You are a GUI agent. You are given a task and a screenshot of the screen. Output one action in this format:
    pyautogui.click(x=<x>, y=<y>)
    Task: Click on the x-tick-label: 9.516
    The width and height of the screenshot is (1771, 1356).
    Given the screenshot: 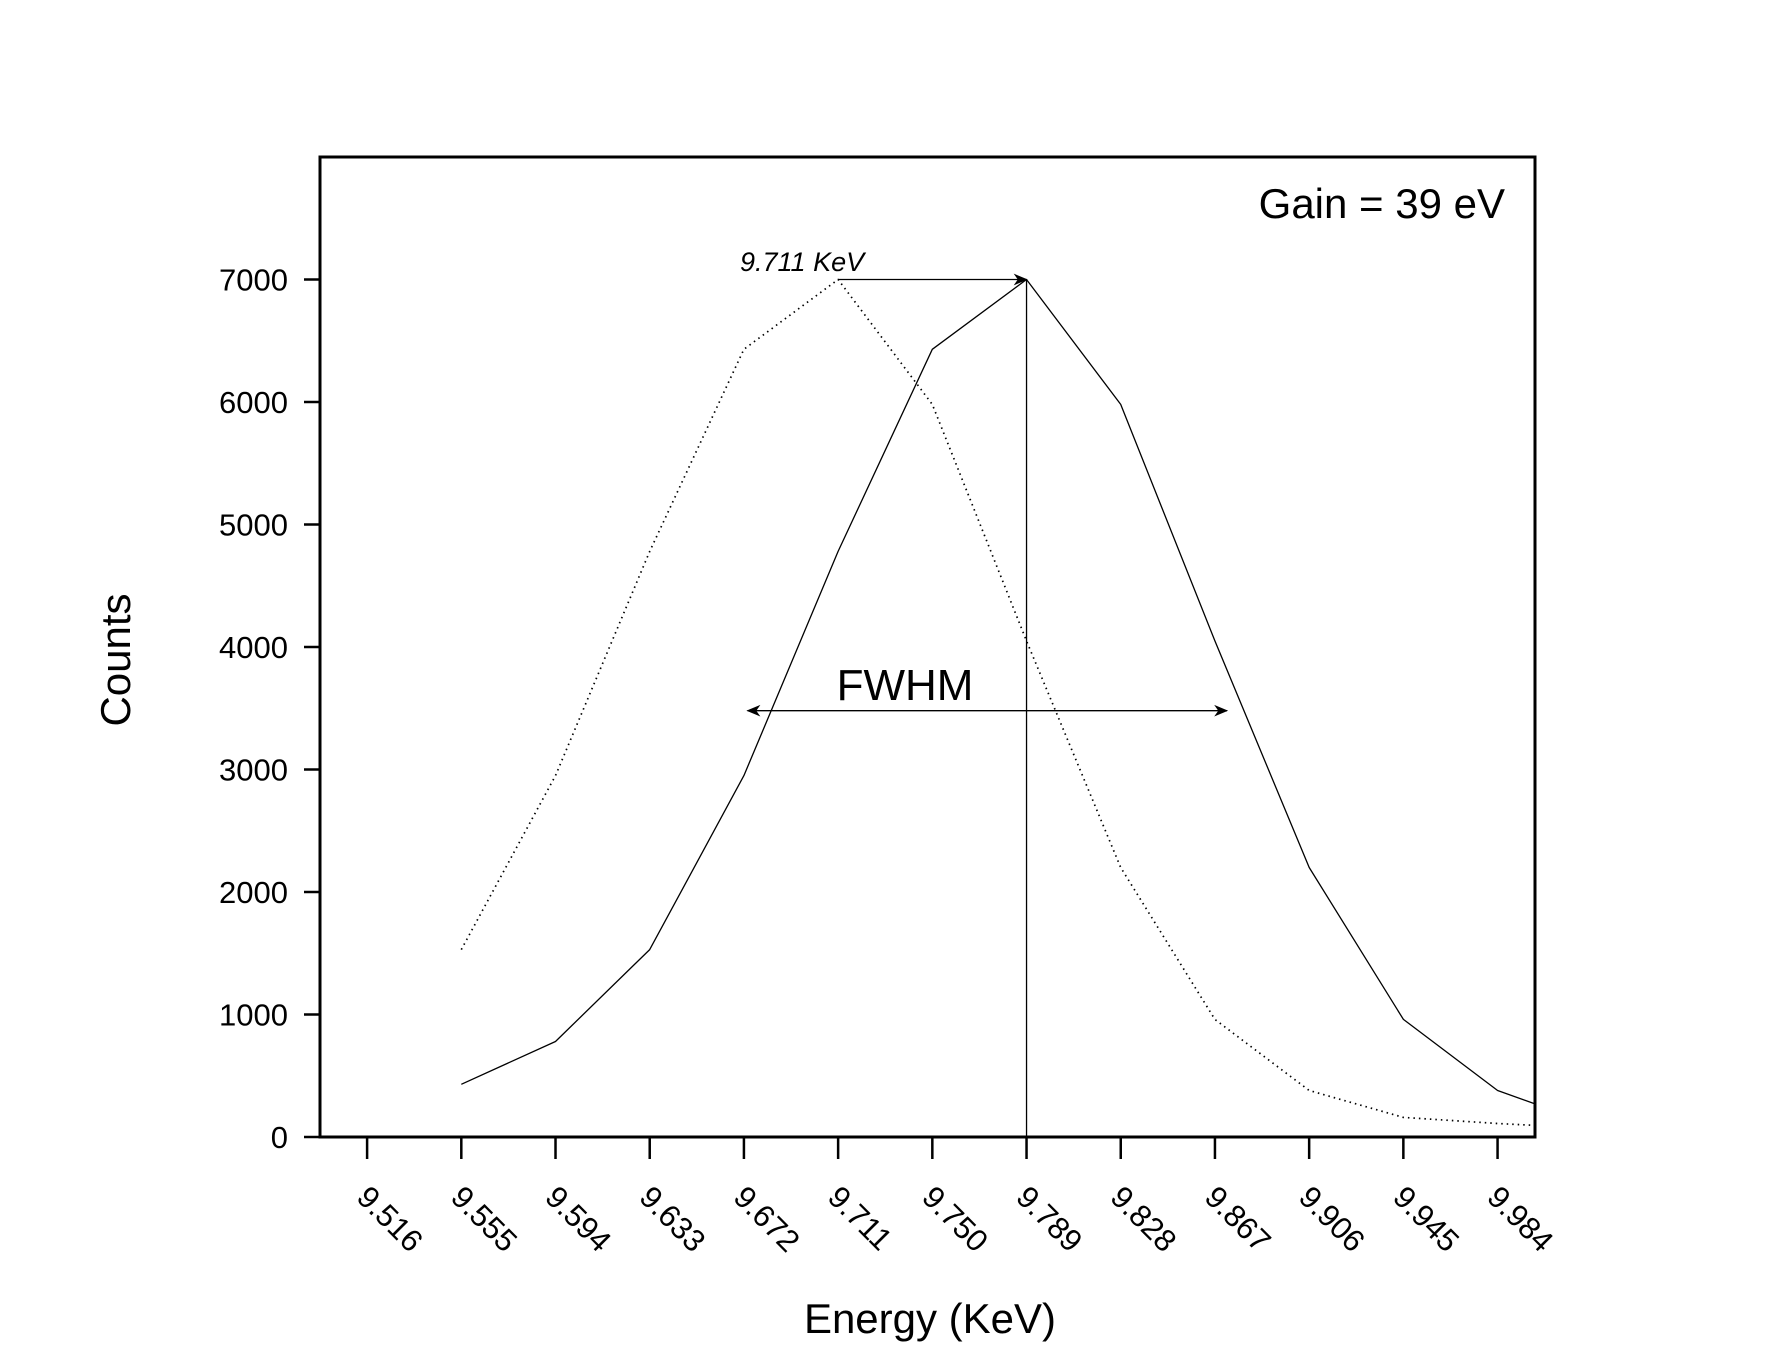 What is the action you would take?
    pyautogui.click(x=390, y=1219)
    